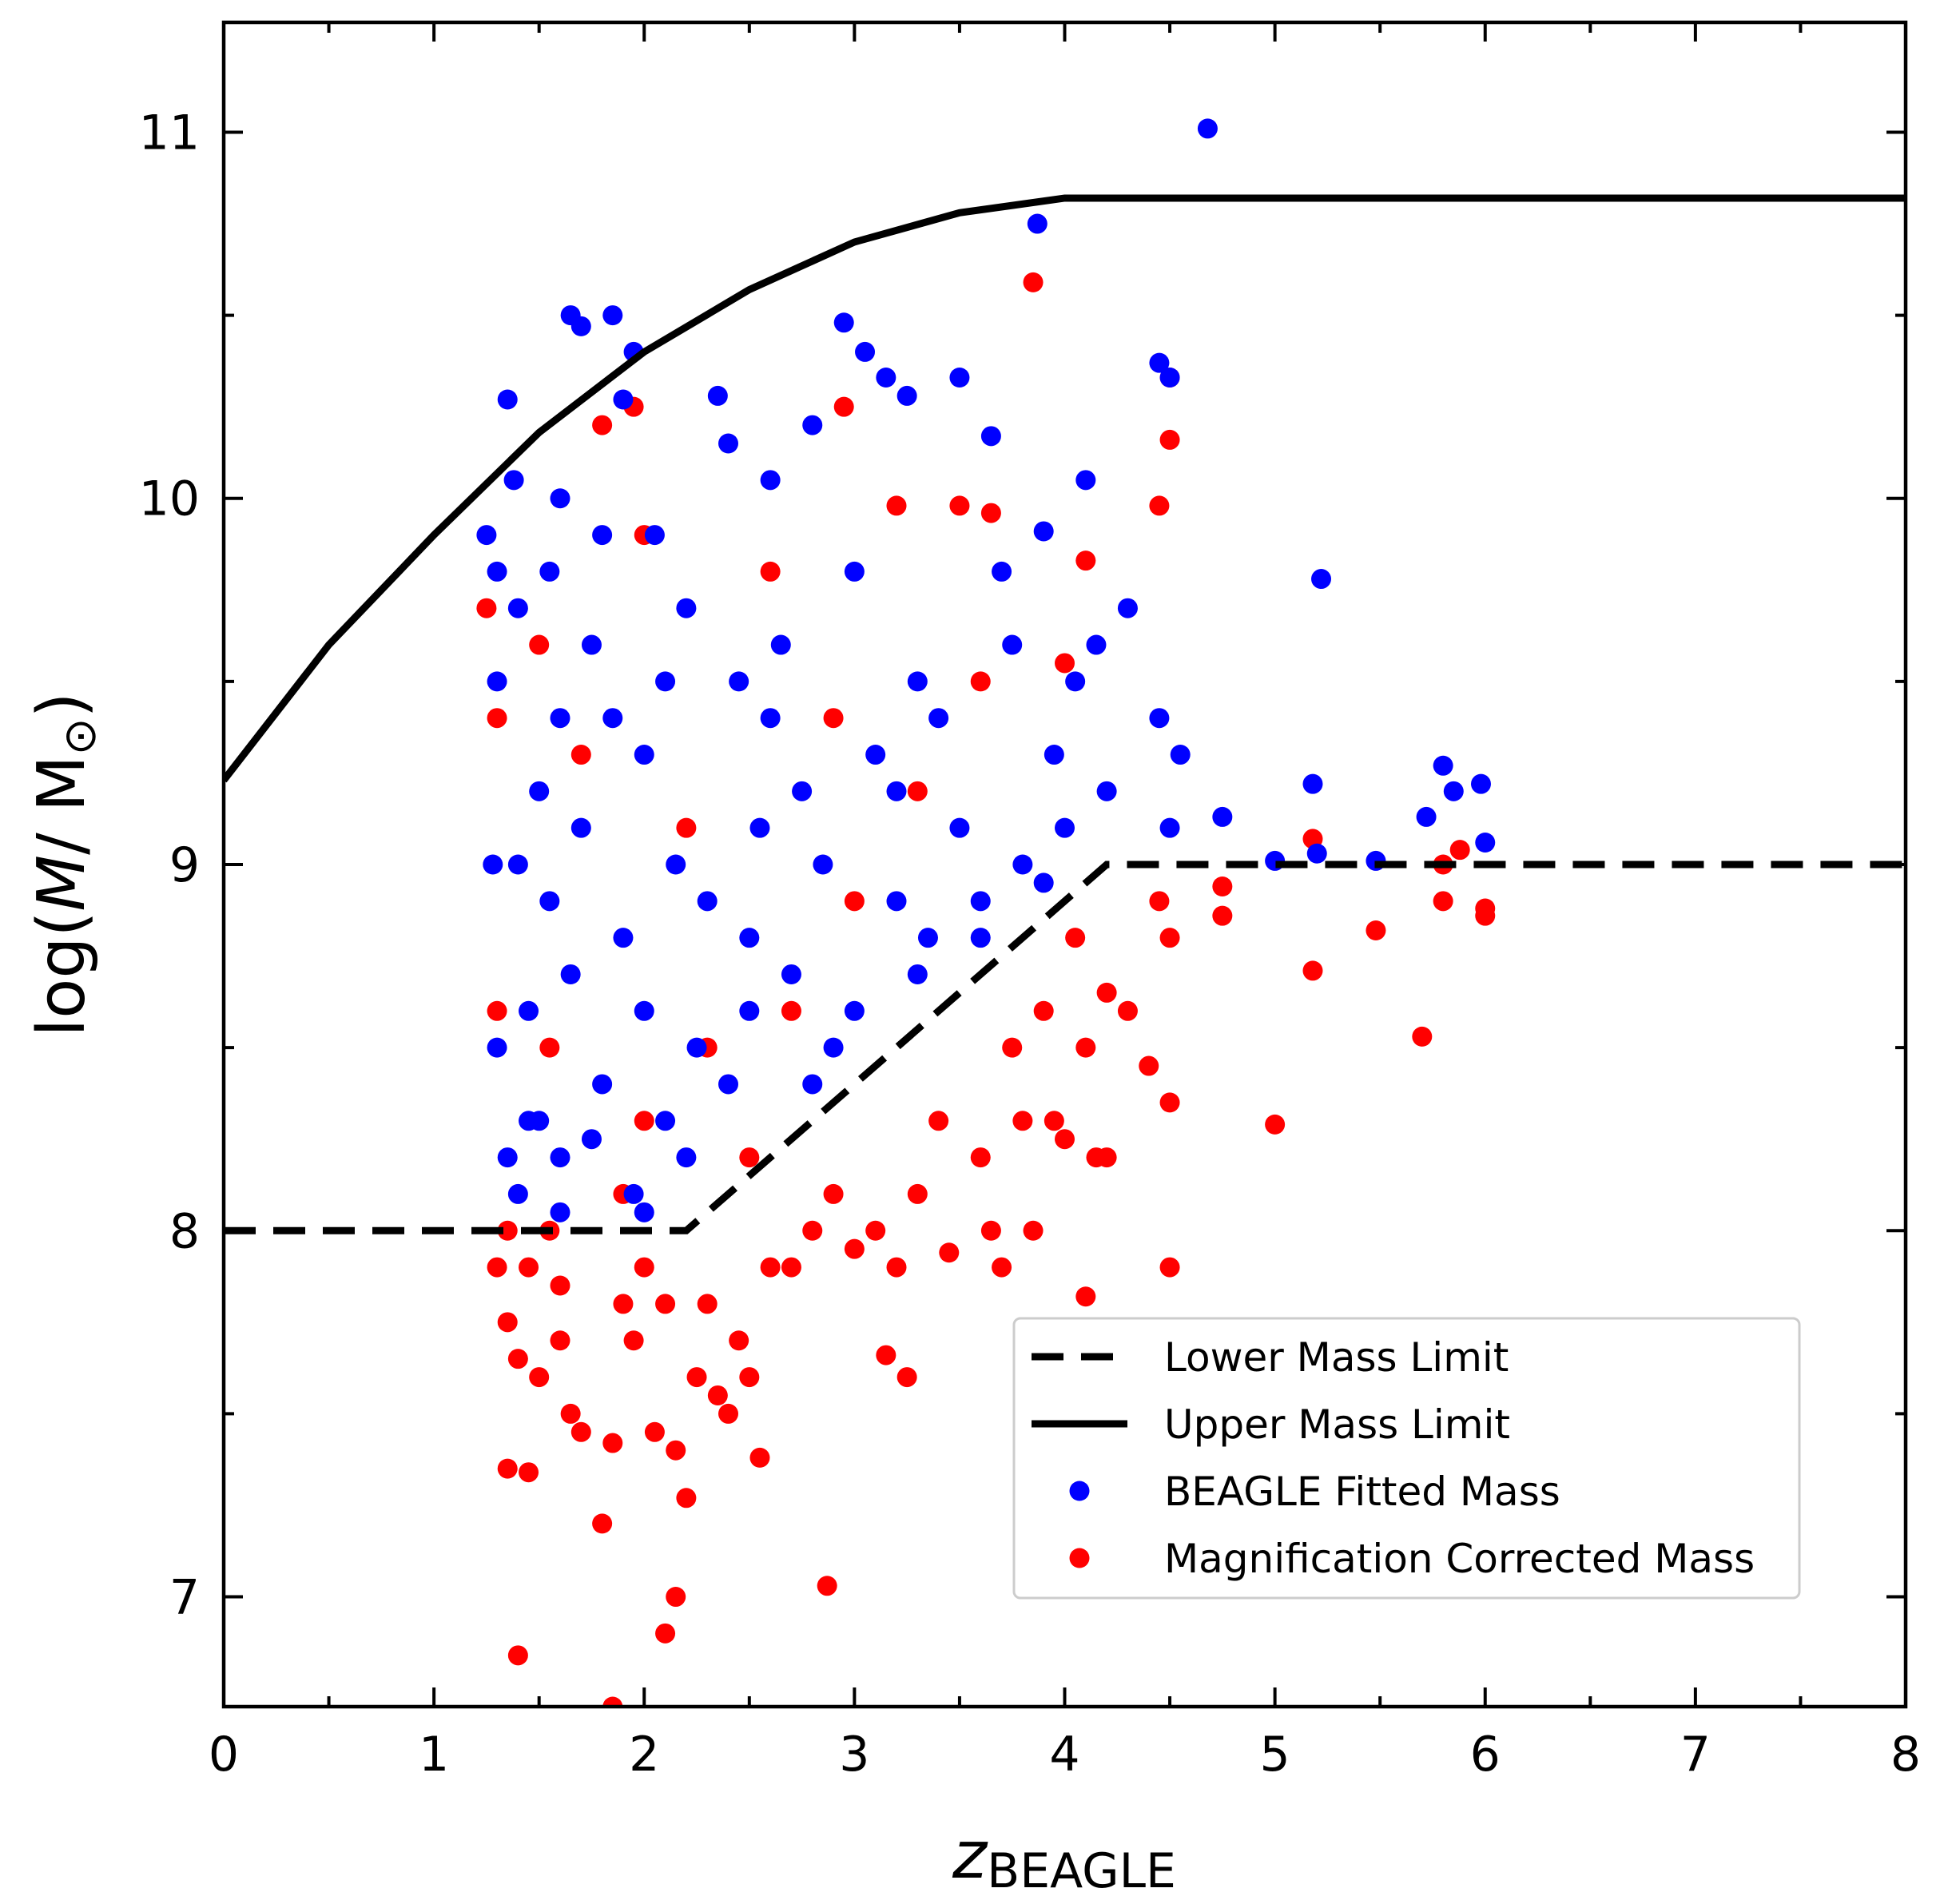 The height and width of the screenshot is (1904, 1944). I want to click on y-label-rest: / M, so click(62, 804).